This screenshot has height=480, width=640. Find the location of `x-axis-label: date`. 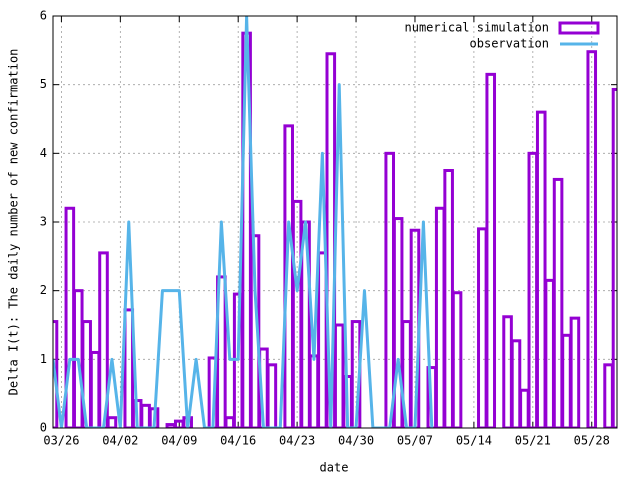

x-axis-label: date is located at coordinates (334, 468).